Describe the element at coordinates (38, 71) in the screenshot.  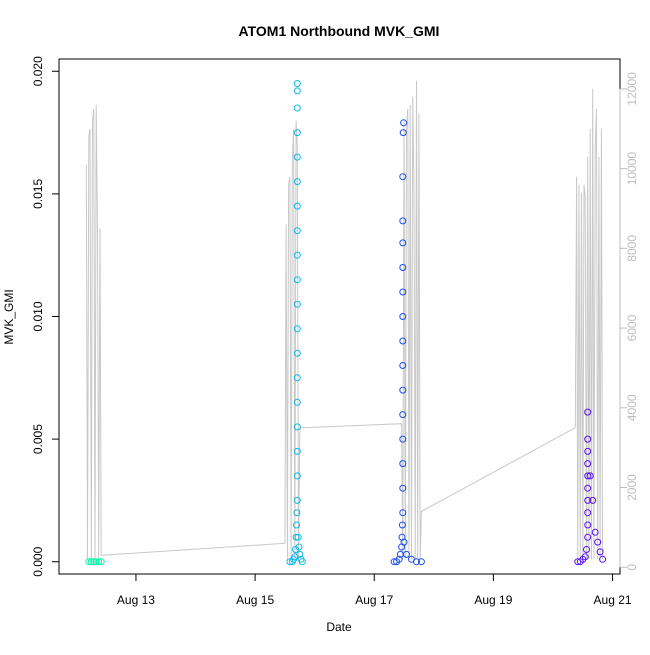
I see `y-tick-label: 0.020` at that location.